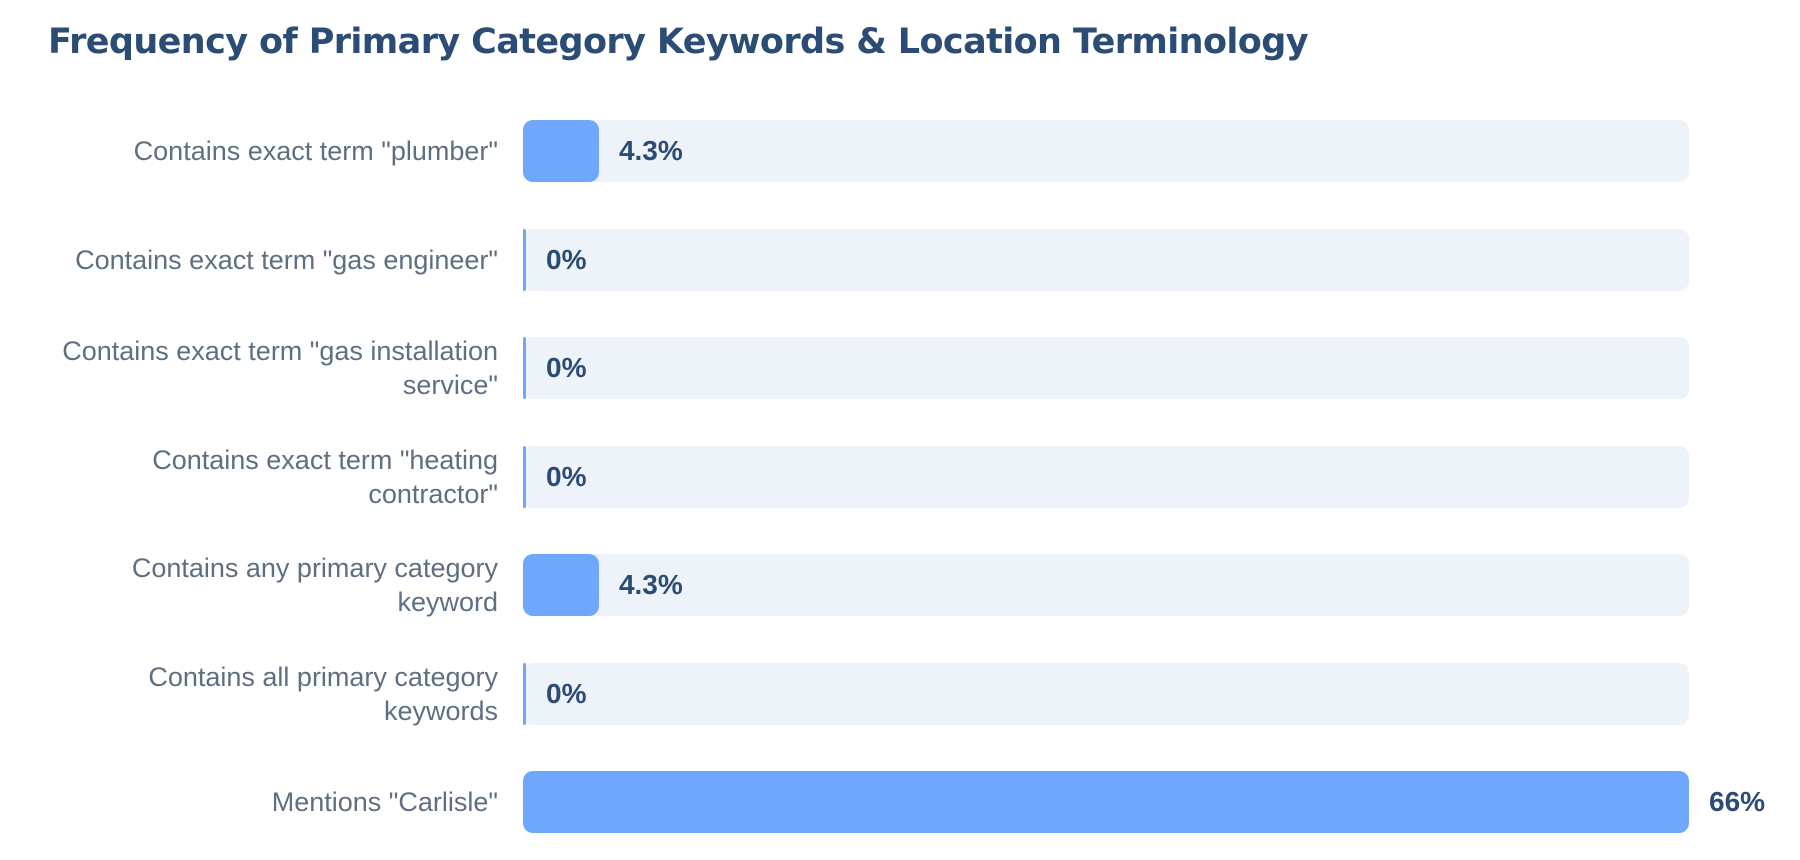 The height and width of the screenshot is (860, 1800). Describe the element at coordinates (1737, 801) in the screenshot. I see `value-label: 66%` at that location.